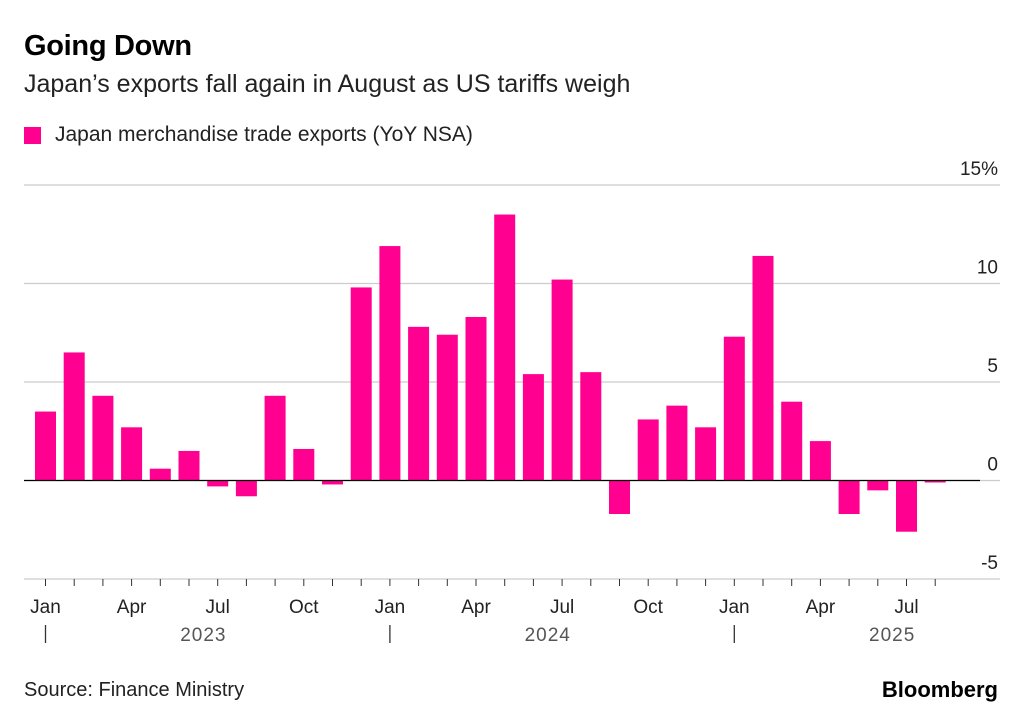 The height and width of the screenshot is (725, 1024). What do you see at coordinates (203, 635) in the screenshot?
I see `year-label: 2023` at bounding box center [203, 635].